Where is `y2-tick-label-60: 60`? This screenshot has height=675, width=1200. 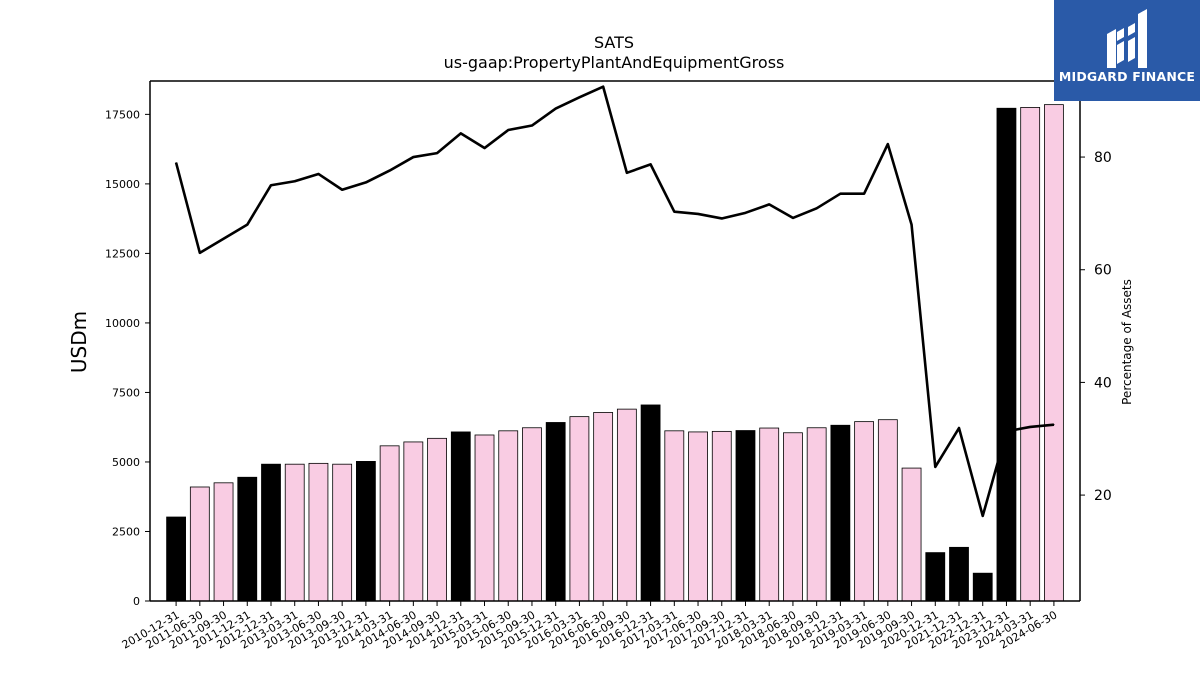
y2-tick-label-60: 60 is located at coordinates (1103, 271).